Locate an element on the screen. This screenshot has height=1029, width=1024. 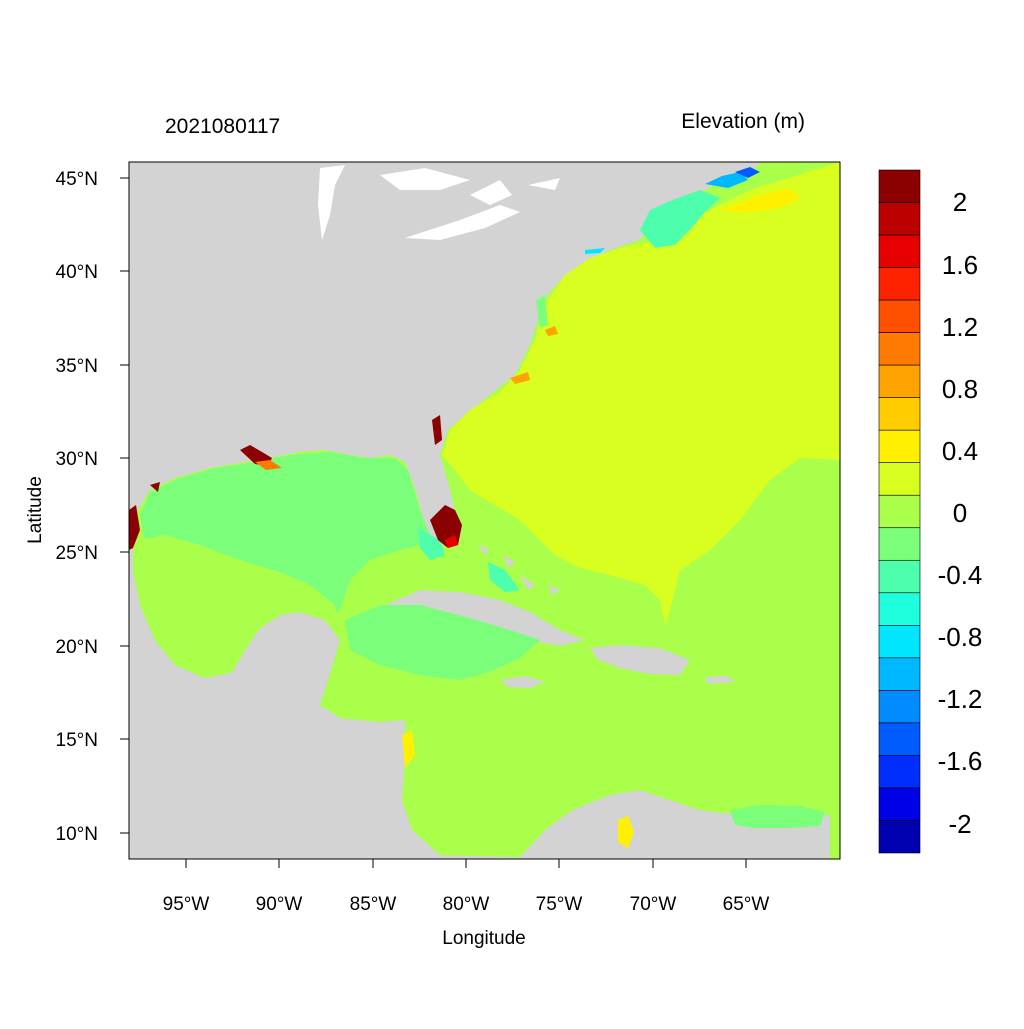
georges-bank is located at coordinates (760, 200).